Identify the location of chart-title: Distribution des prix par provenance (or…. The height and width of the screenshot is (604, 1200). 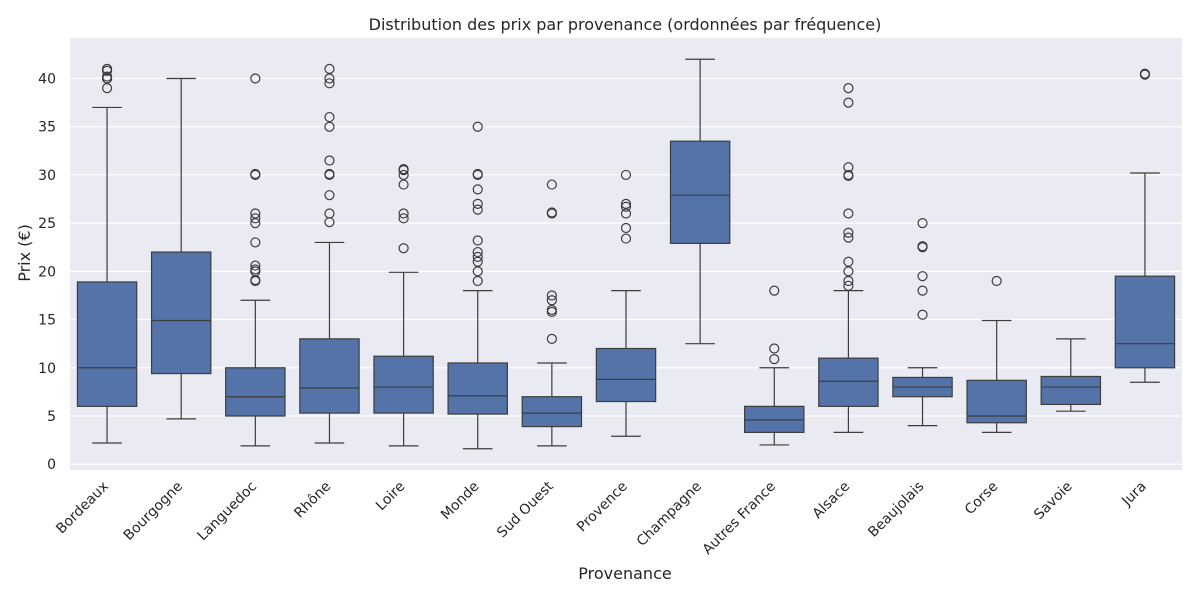
(625, 24).